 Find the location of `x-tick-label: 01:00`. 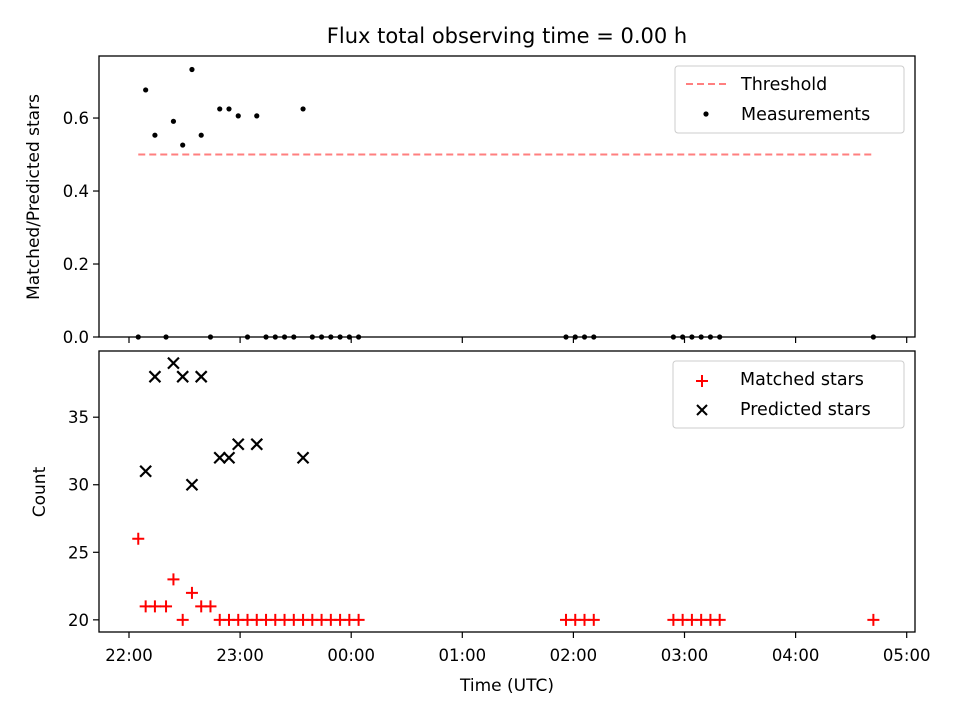

x-tick-label: 01:00 is located at coordinates (463, 655).